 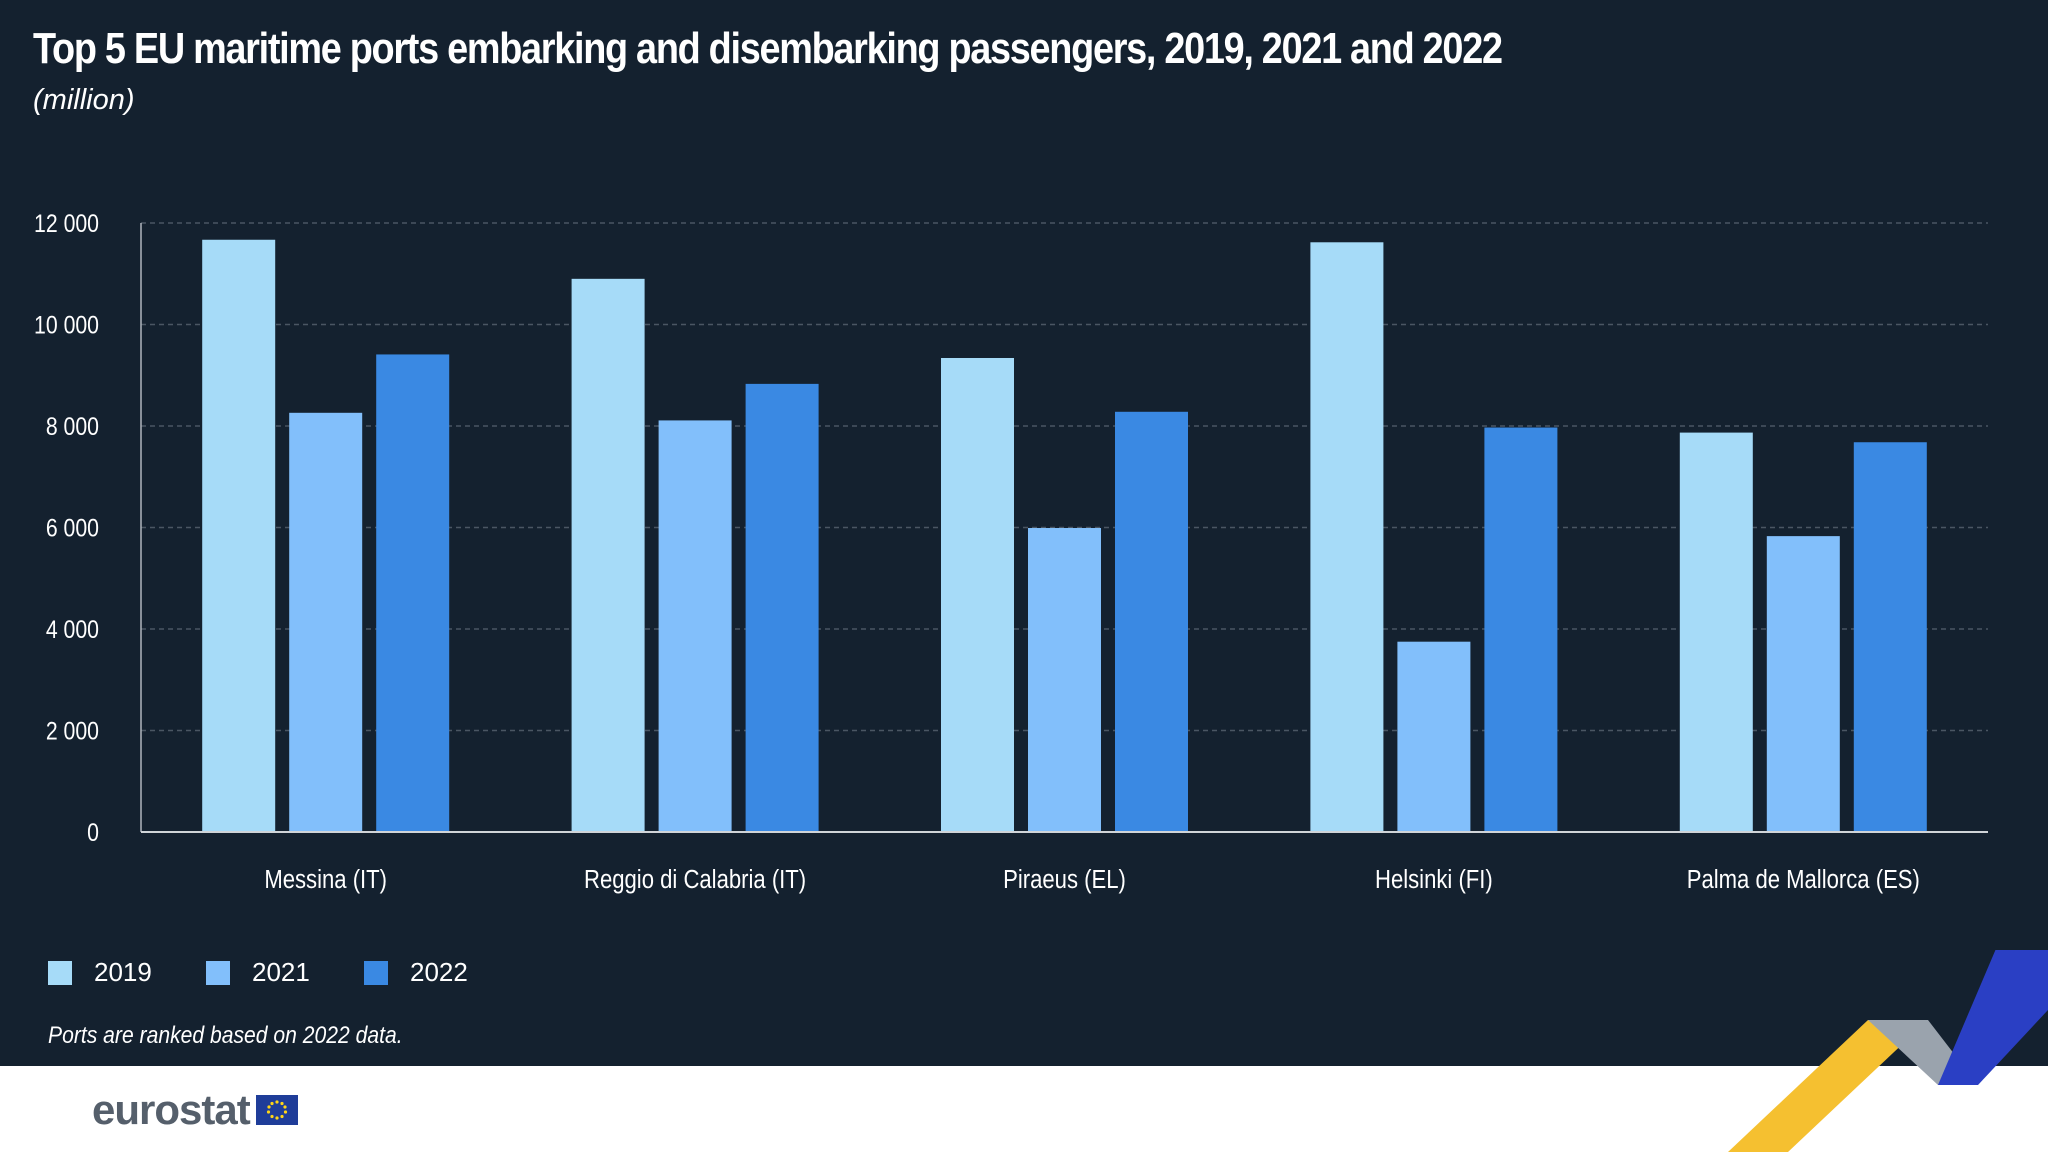 What do you see at coordinates (93, 832) in the screenshot?
I see `y-tick-label: 0` at bounding box center [93, 832].